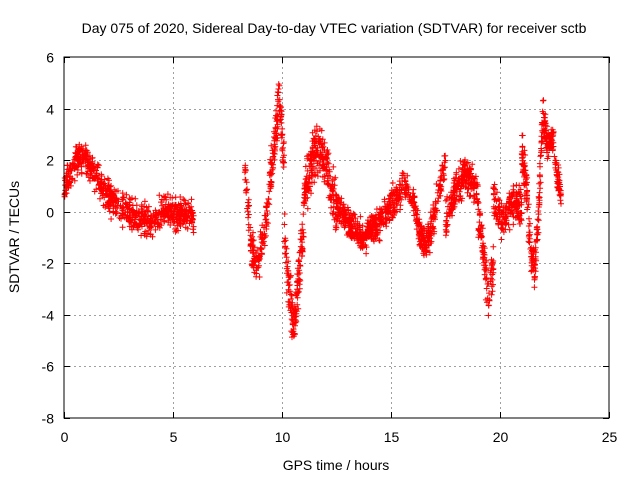 Image resolution: width=640 pixels, height=480 pixels. What do you see at coordinates (336, 465) in the screenshot?
I see `x-axis-label: GPS time / hours` at bounding box center [336, 465].